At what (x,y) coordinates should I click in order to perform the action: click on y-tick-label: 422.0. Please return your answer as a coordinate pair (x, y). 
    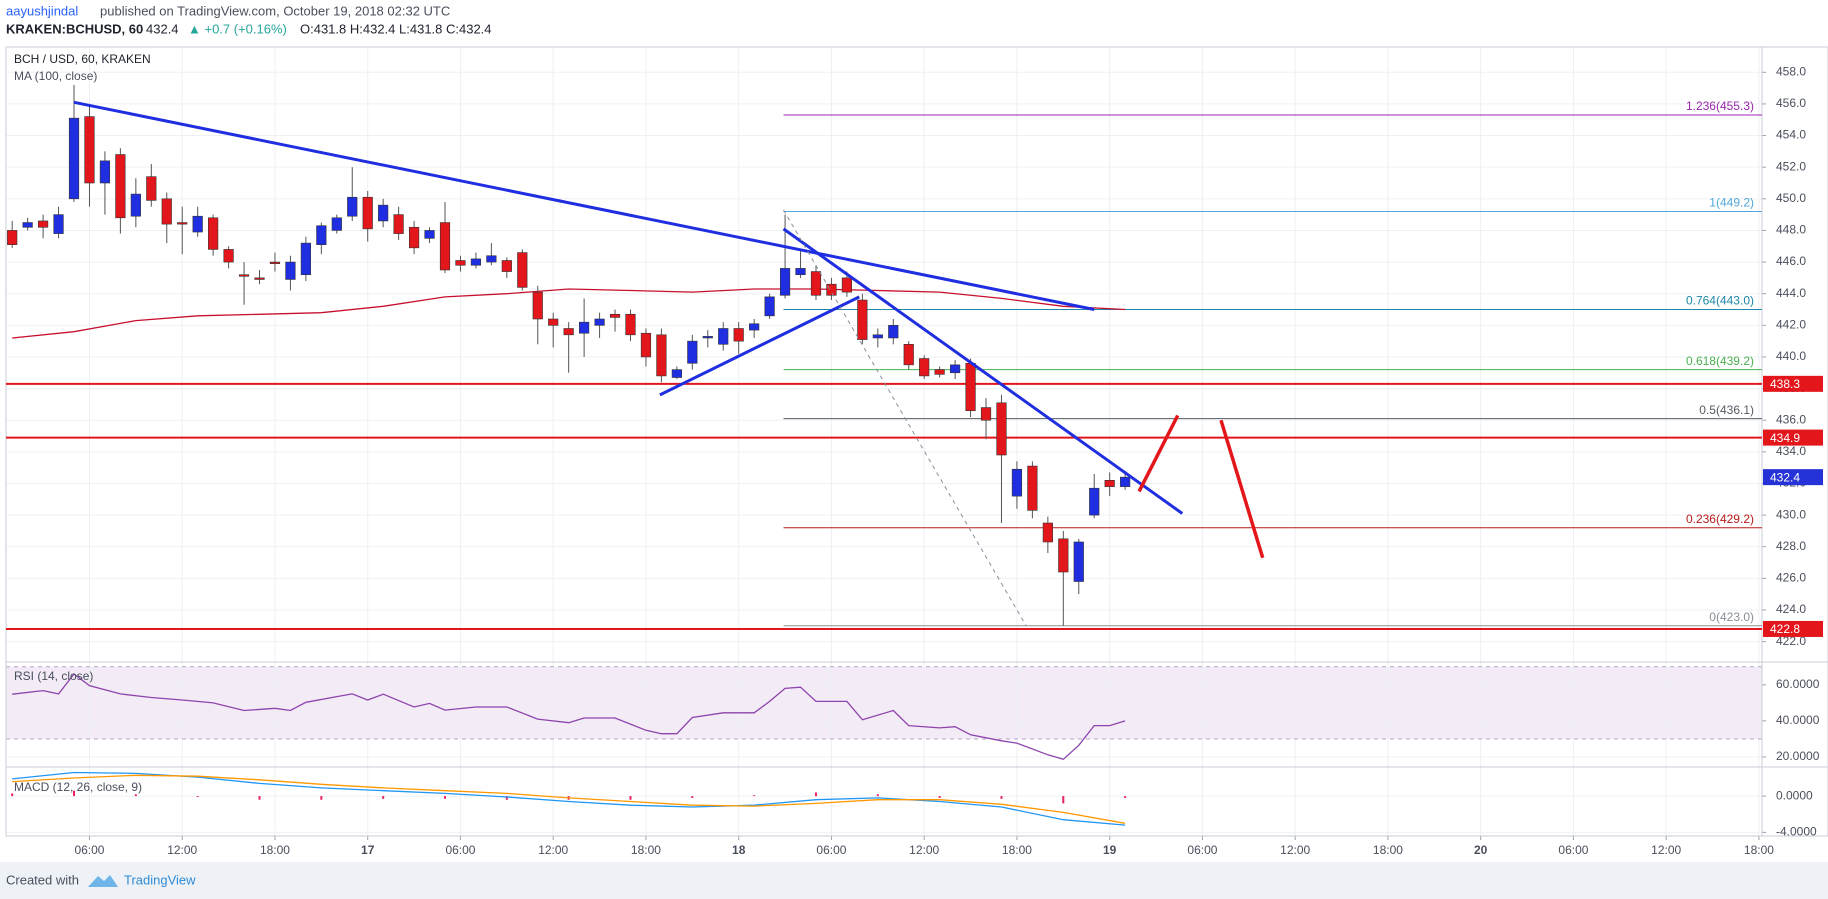
    Looking at the image, I should click on (1791, 641).